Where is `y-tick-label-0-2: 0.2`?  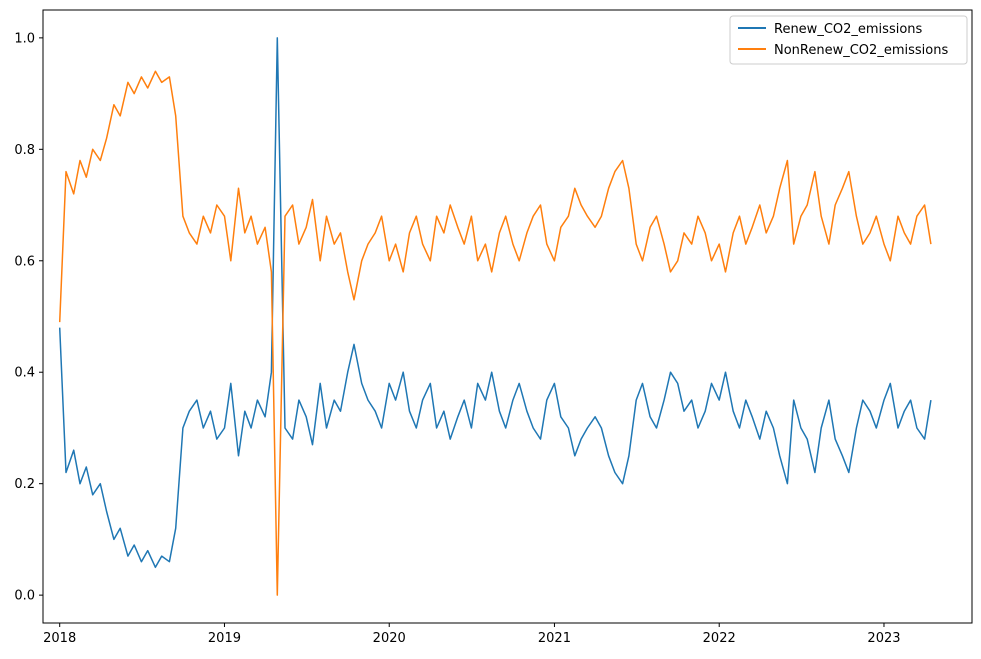 y-tick-label-0-2: 0.2 is located at coordinates (24, 484).